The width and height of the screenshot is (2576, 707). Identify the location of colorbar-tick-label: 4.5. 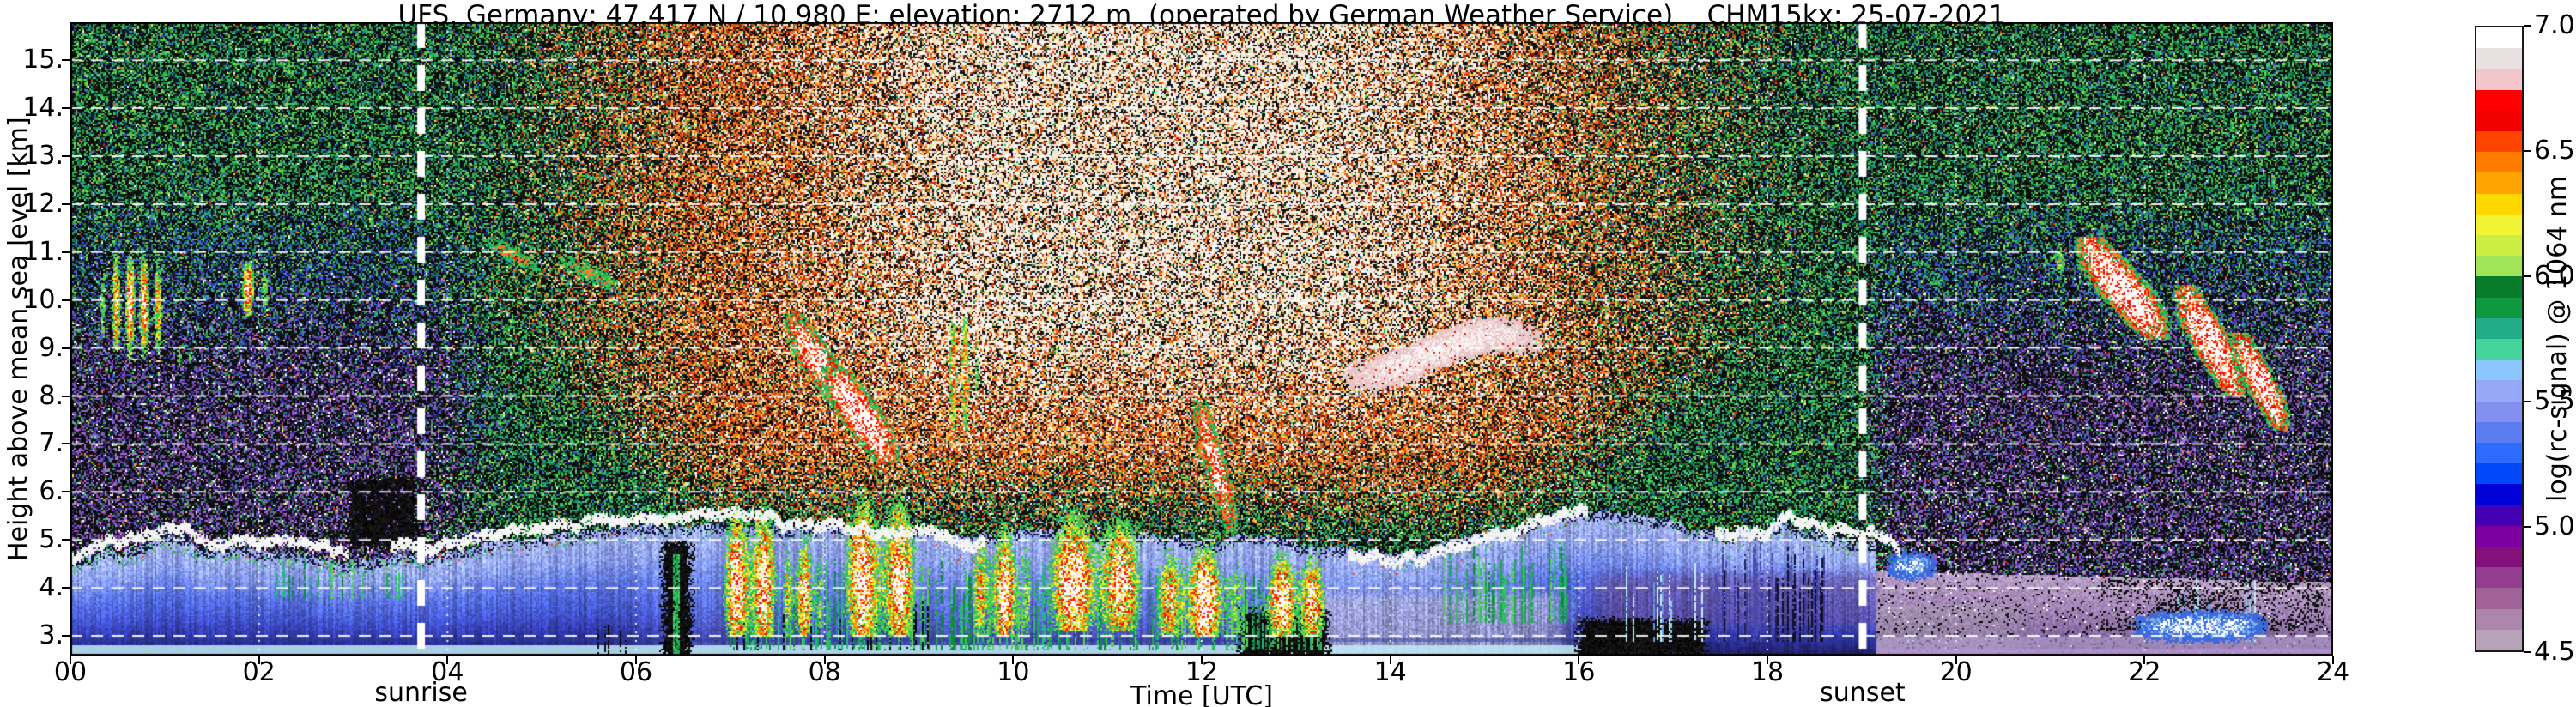
(2554, 652).